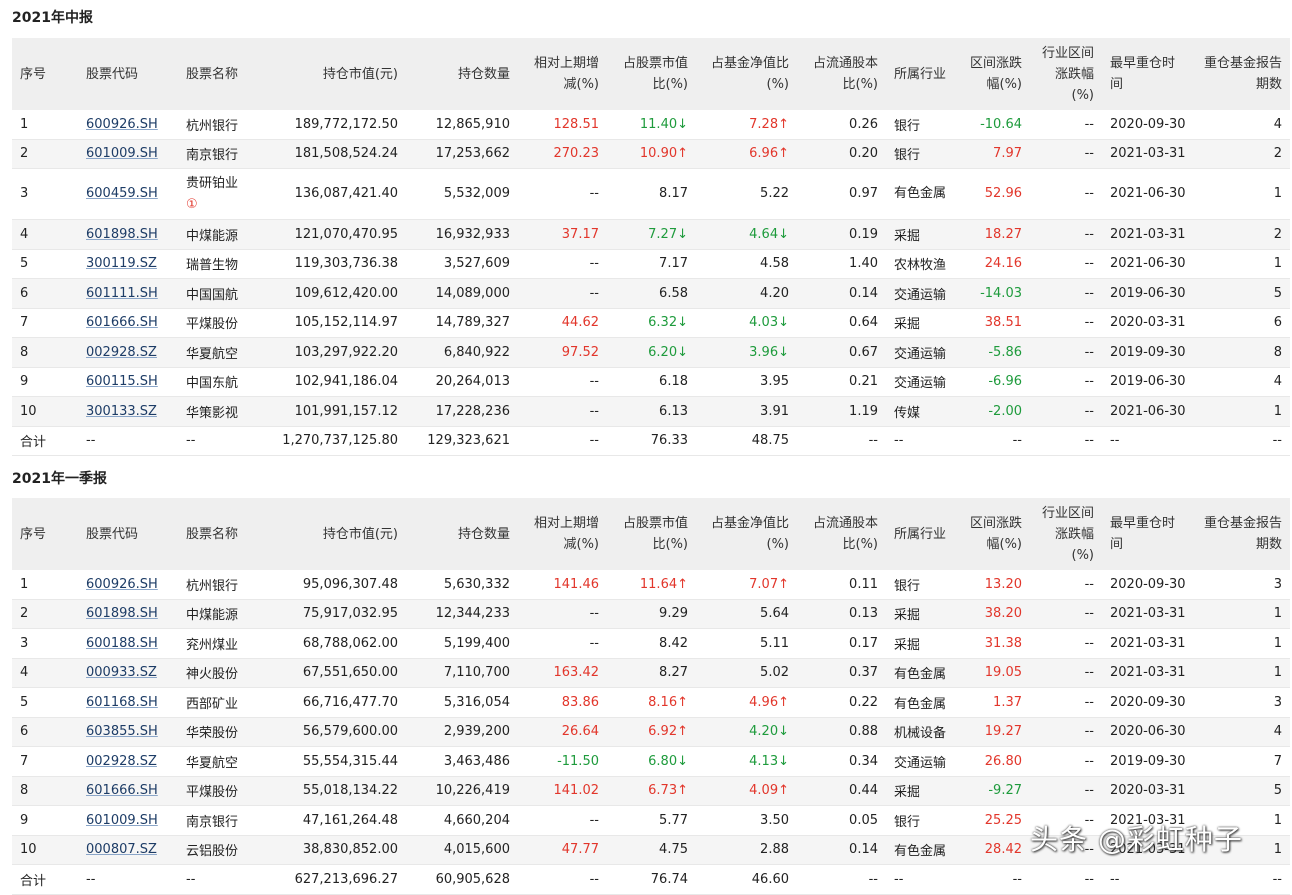 The image size is (1292, 895). Describe the element at coordinates (1240, 732) in the screenshot. I see `cell: 4` at that location.